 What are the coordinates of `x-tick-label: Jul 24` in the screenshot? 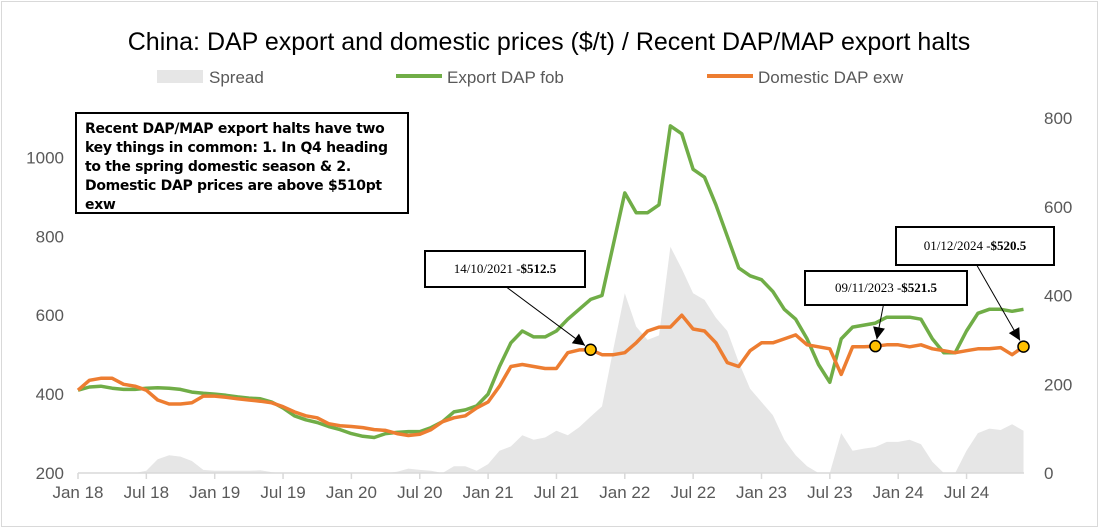 It's located at (966, 492).